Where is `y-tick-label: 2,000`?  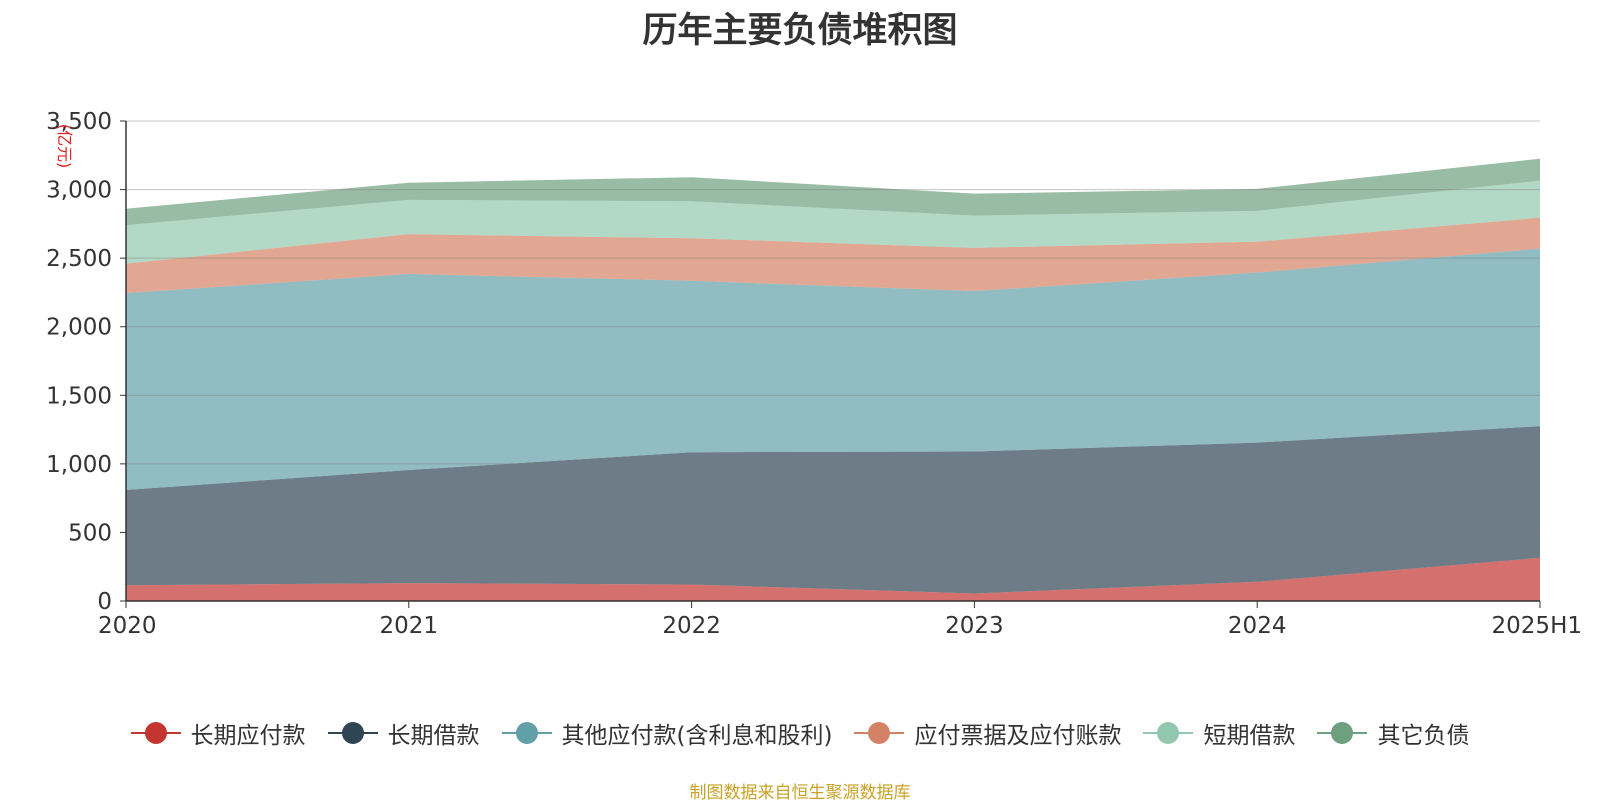 y-tick-label: 2,000 is located at coordinates (79, 328).